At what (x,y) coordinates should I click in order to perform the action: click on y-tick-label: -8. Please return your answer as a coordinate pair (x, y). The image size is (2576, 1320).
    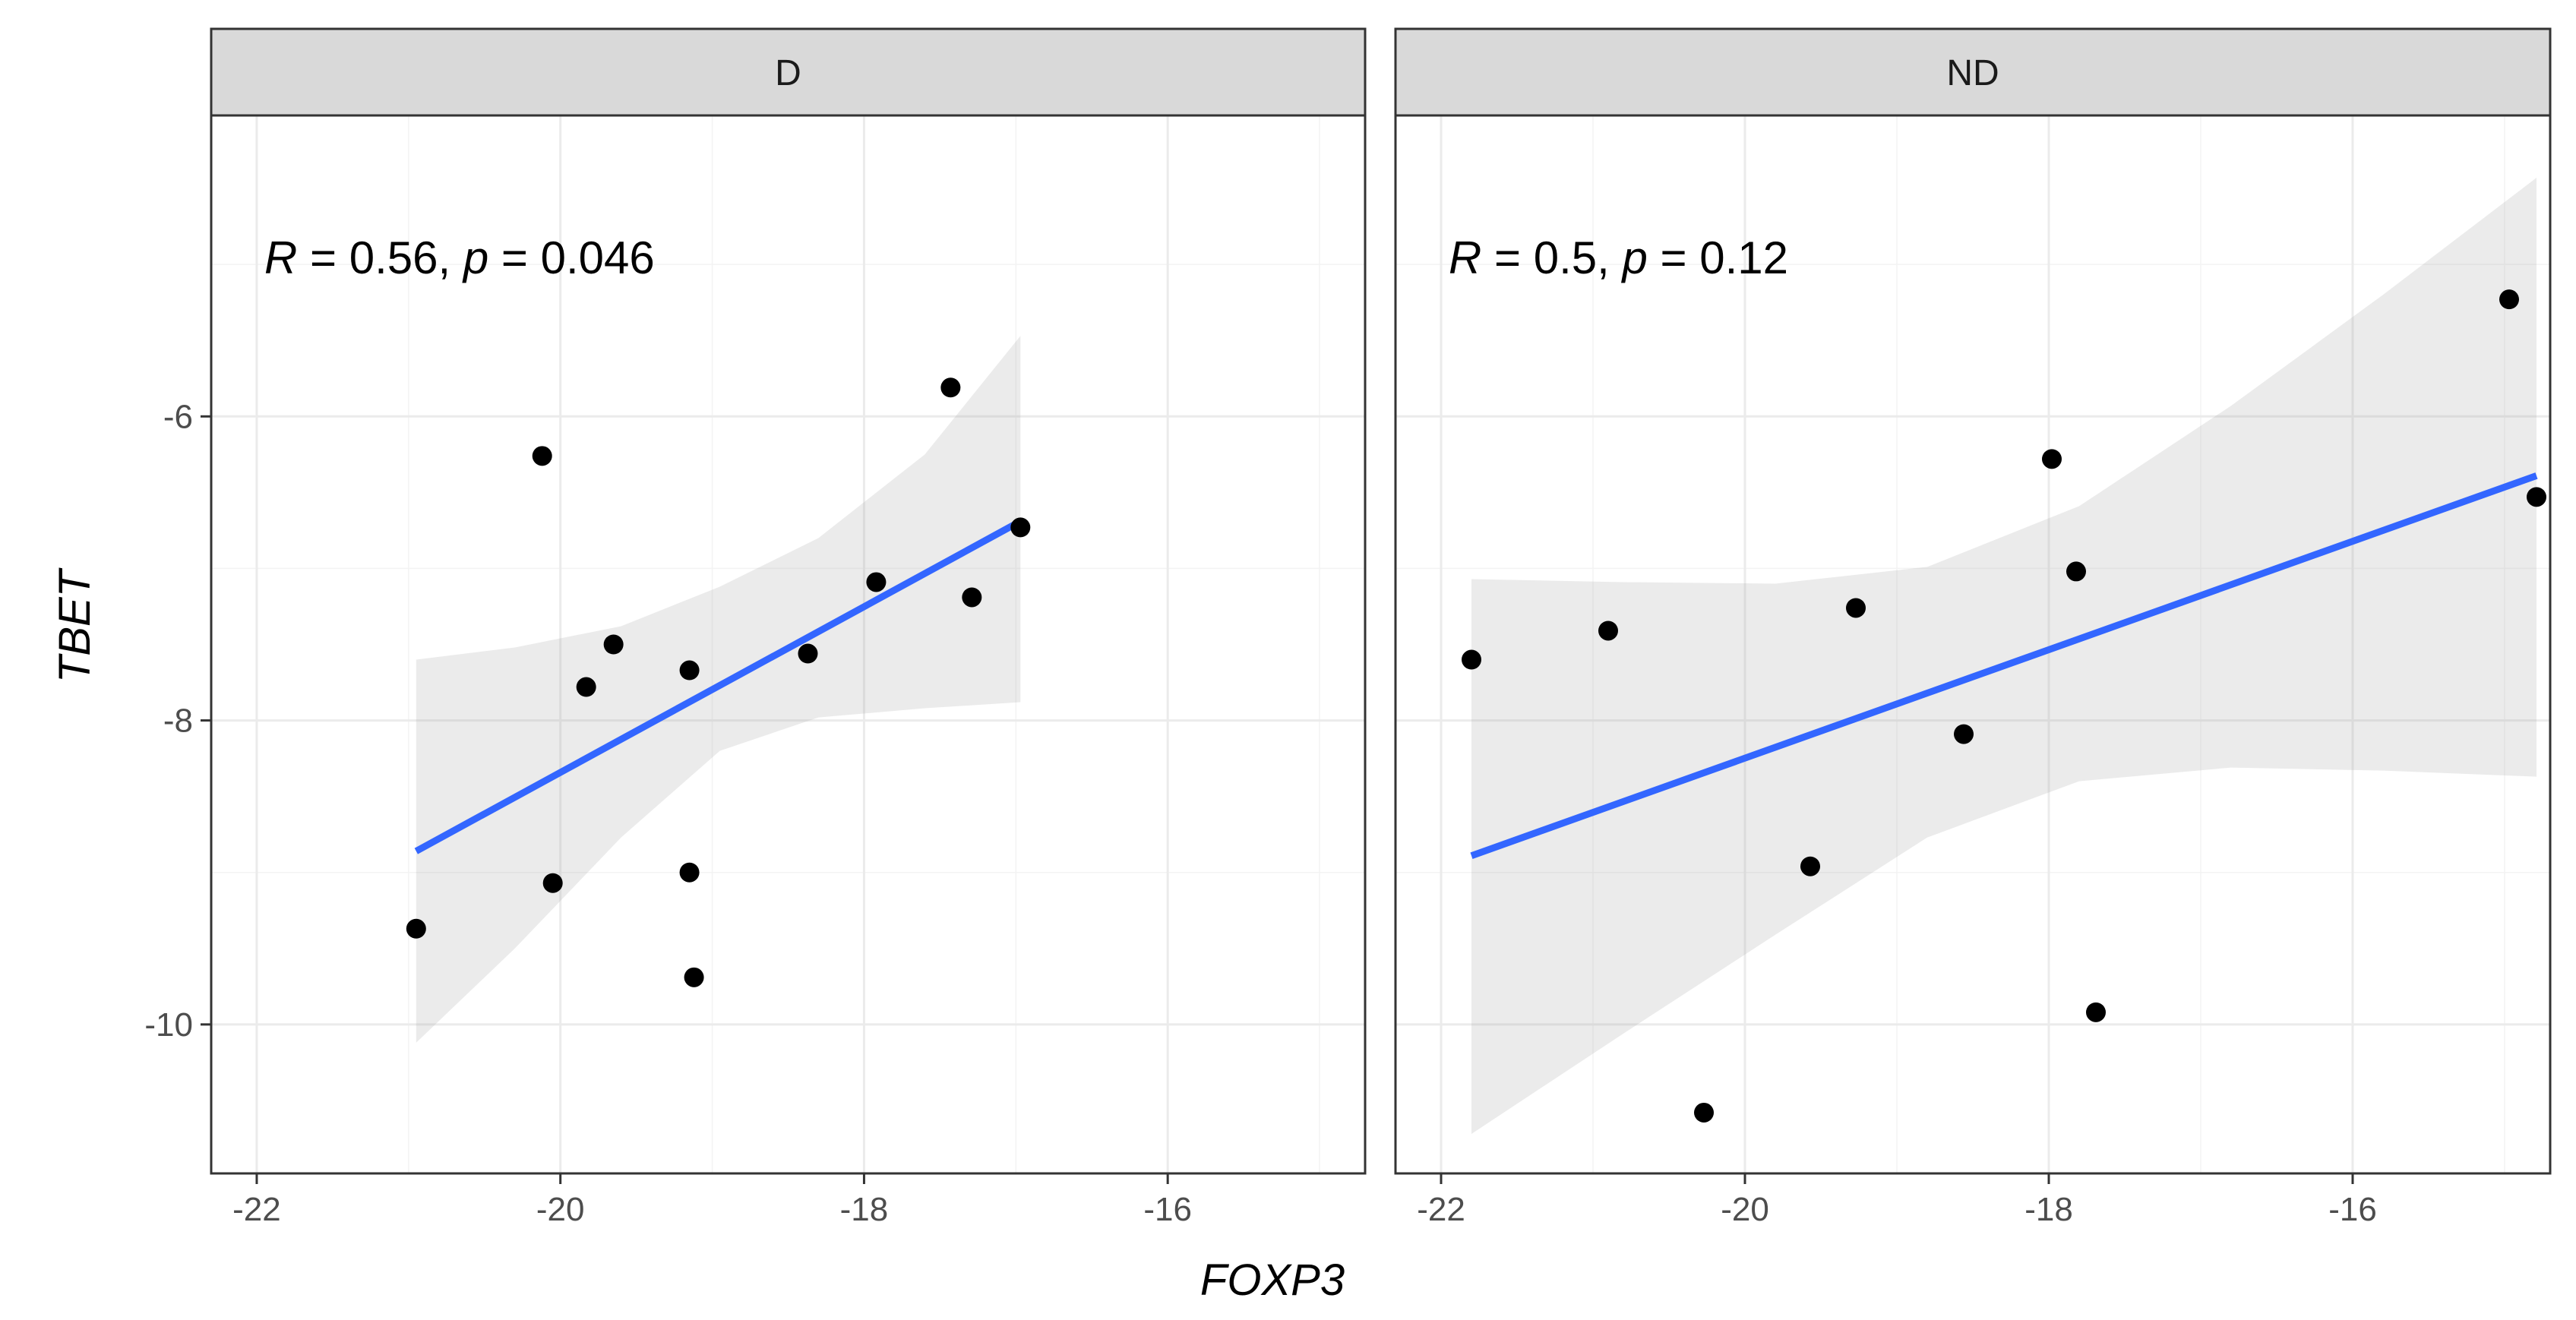
    Looking at the image, I should click on (178, 722).